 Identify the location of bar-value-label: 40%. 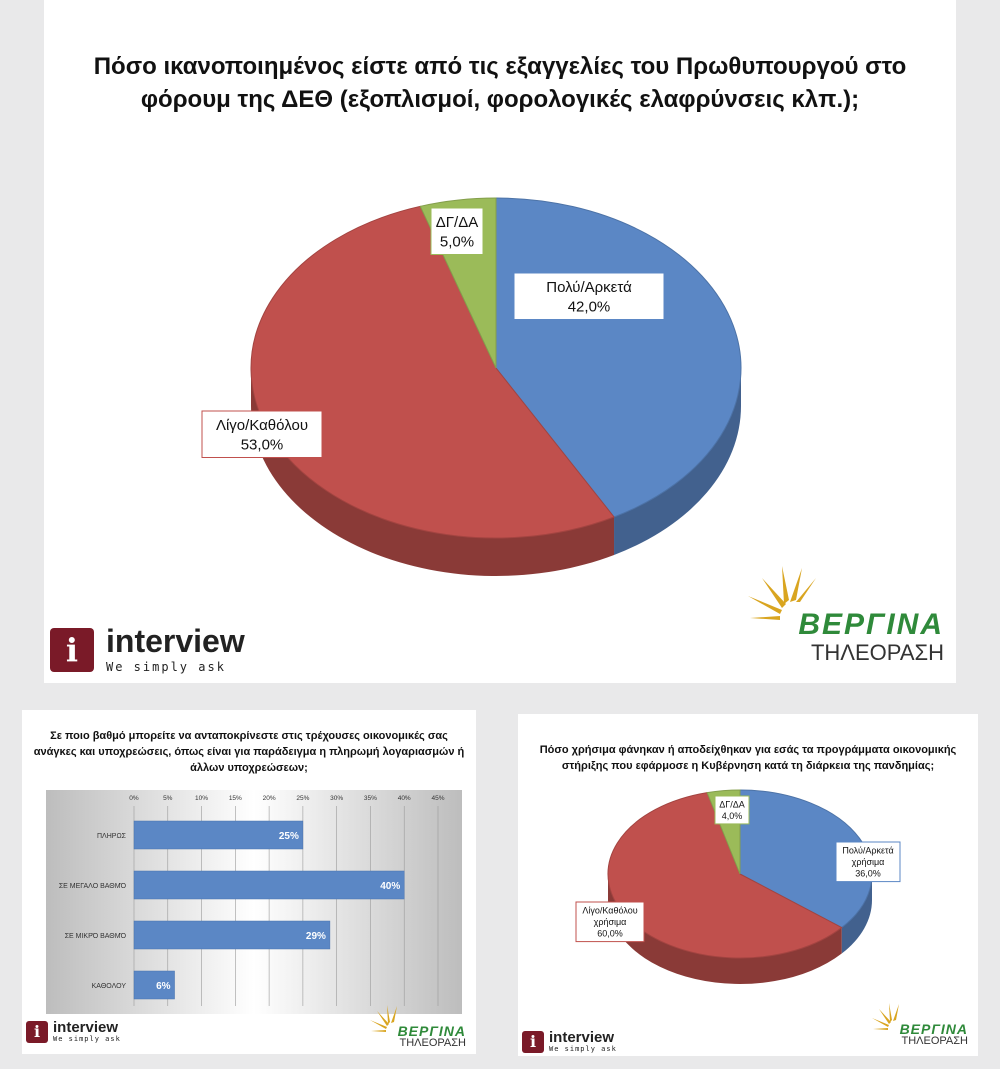
(390, 886).